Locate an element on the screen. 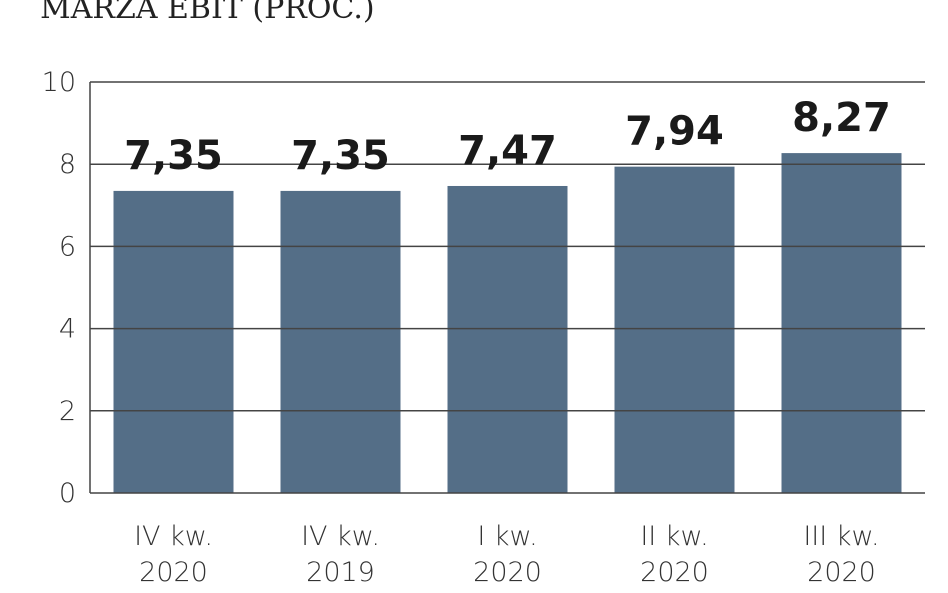 This screenshot has width=948, height=593. x-tick-label: I kw. is located at coordinates (507, 536).